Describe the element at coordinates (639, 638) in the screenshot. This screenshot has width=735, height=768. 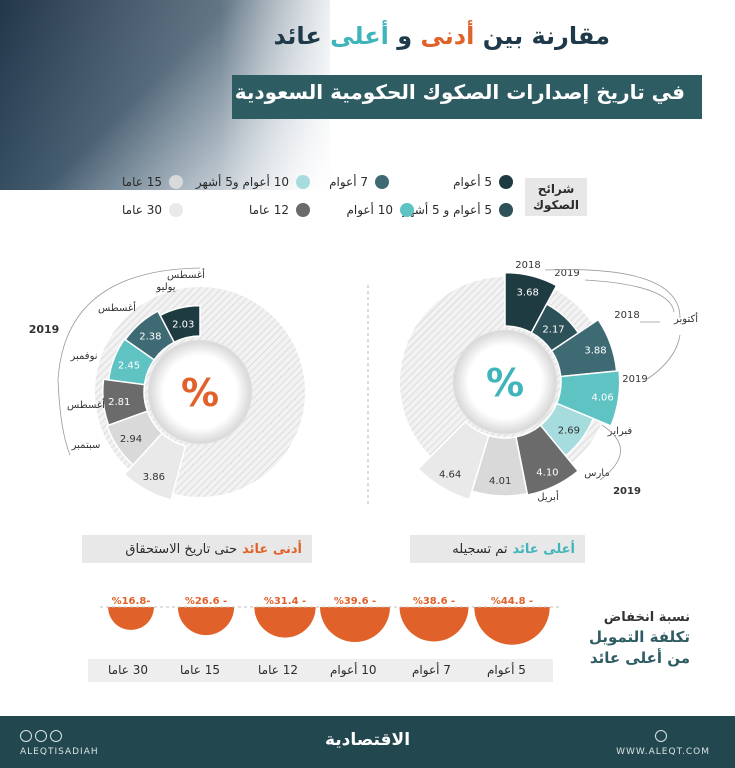
I see `decline-title: نسبة انخفاض تكلفة التمويل من أعلى عائد` at that location.